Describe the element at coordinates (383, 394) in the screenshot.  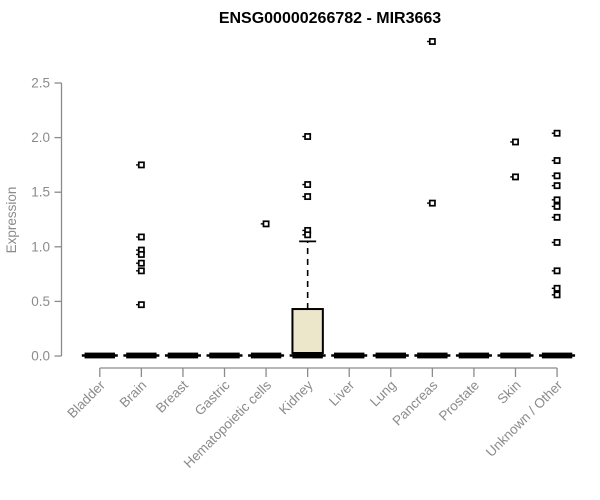
I see `x-tick-label: Lung` at that location.